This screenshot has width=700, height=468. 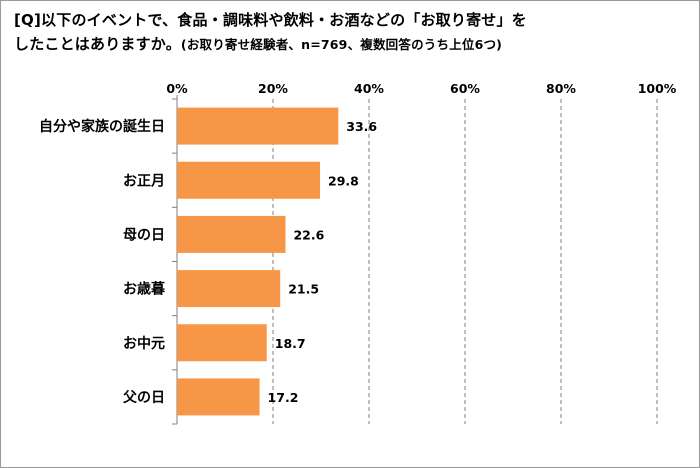 I want to click on x-tick-label: 40%, so click(x=369, y=88).